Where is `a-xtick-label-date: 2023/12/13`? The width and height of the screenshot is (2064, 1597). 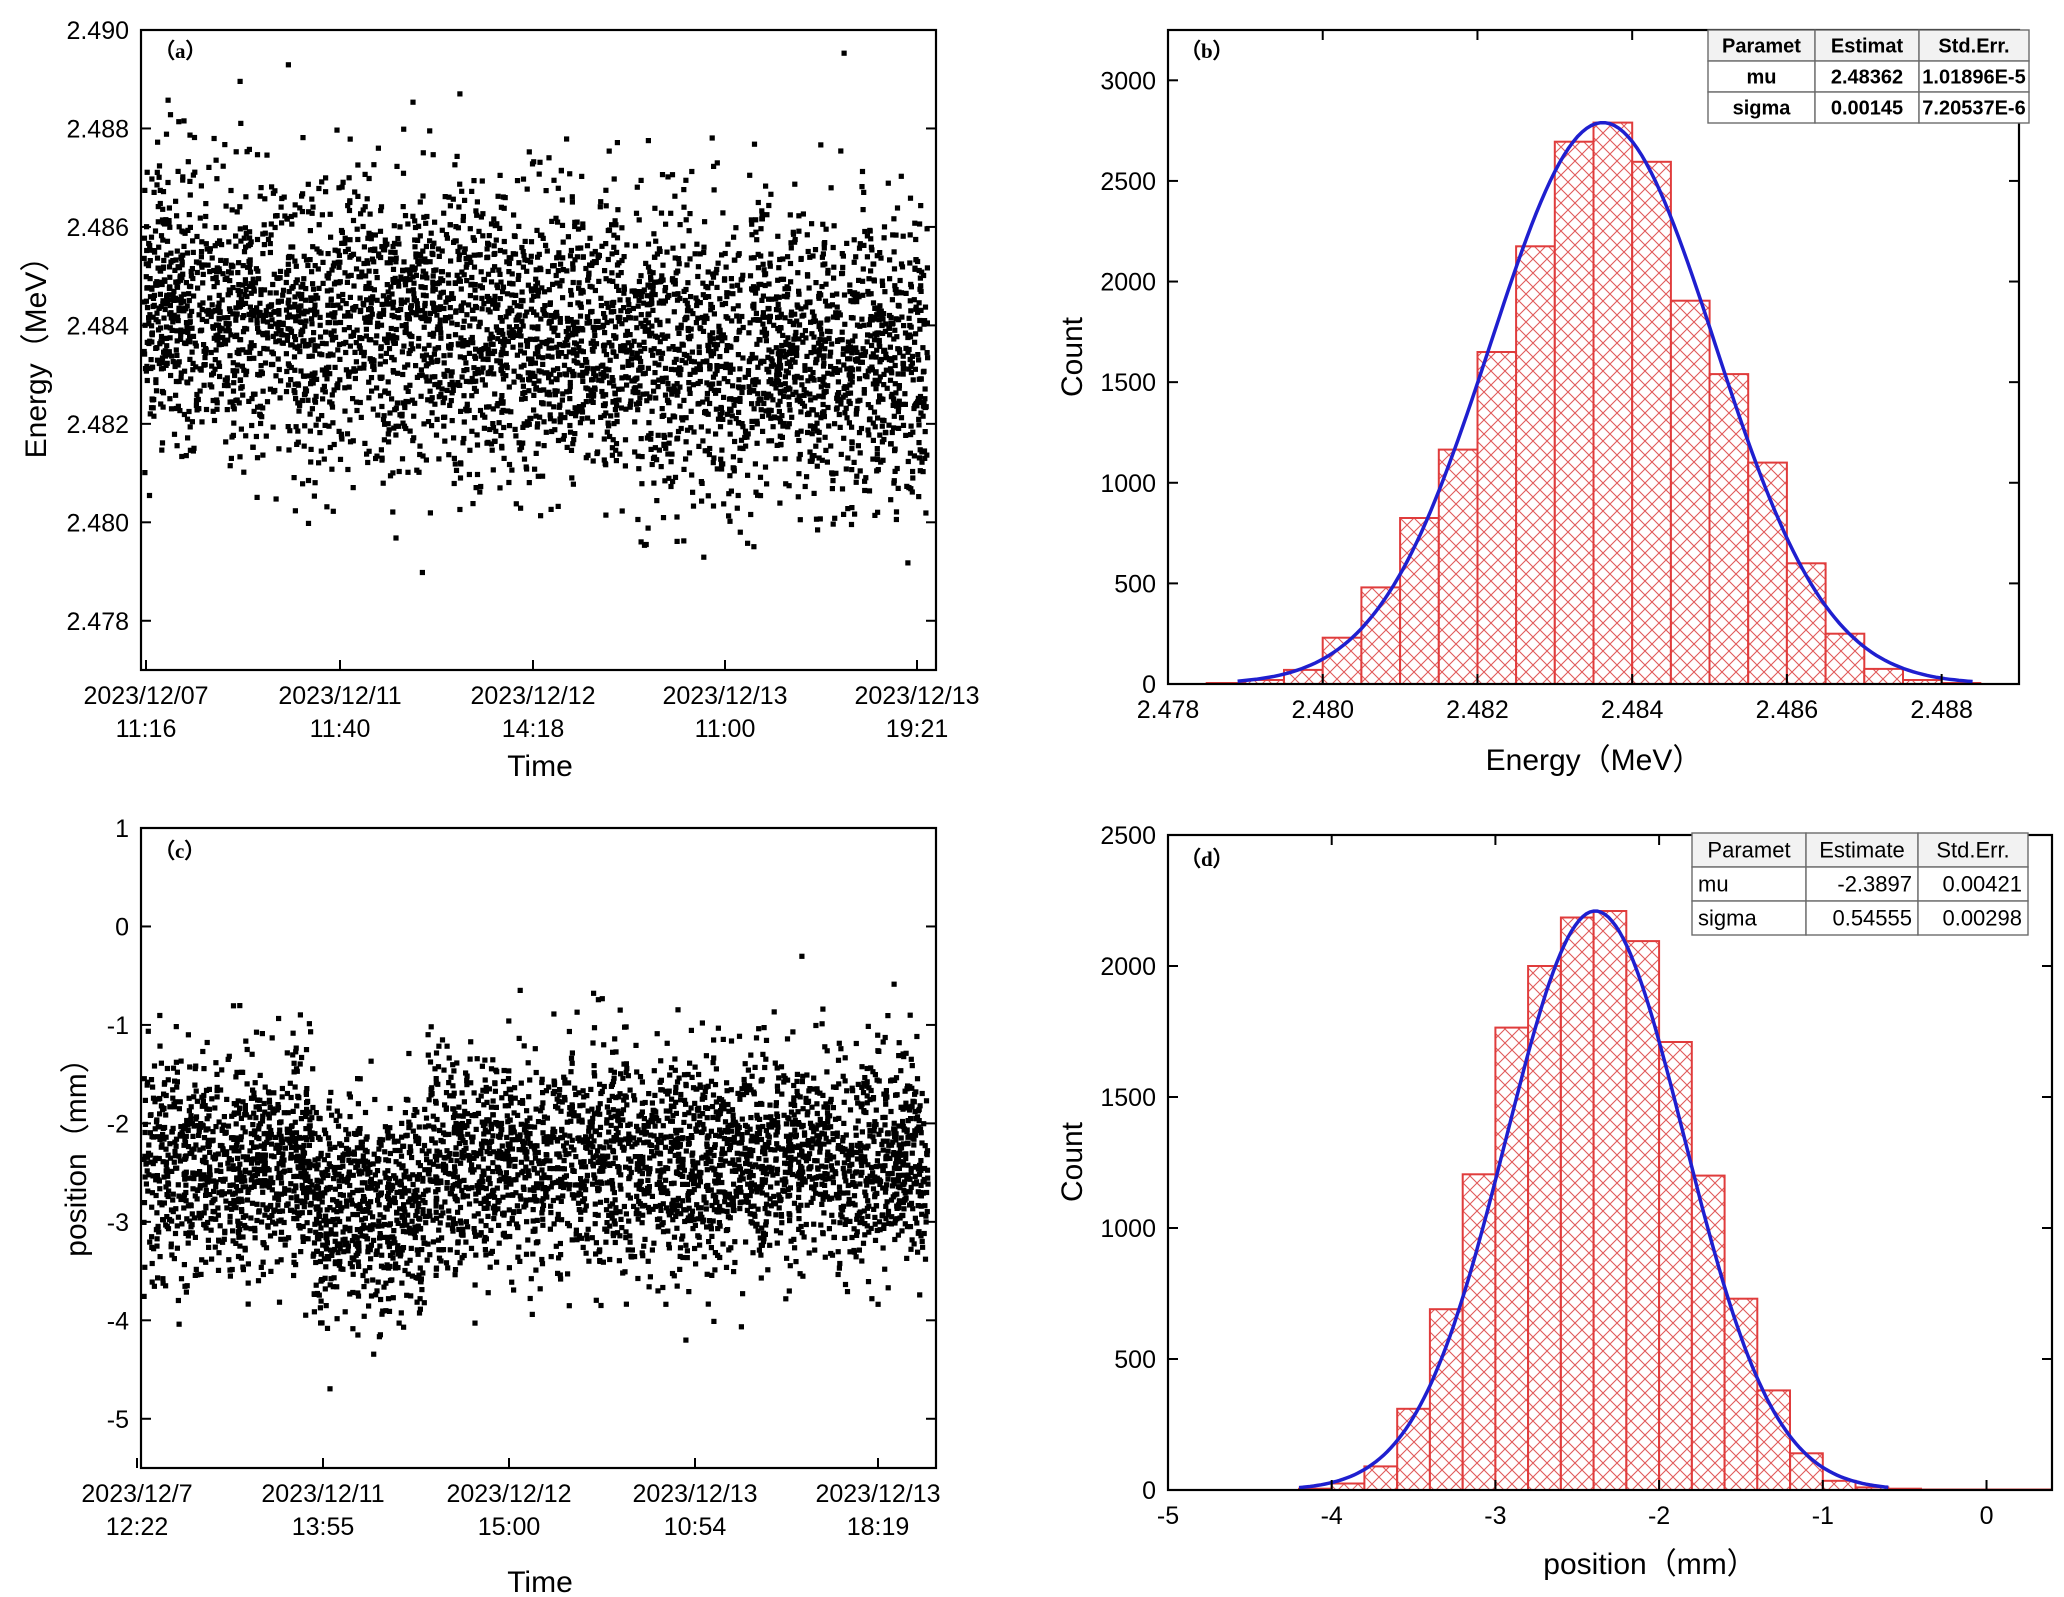
a-xtick-label-date: 2023/12/13 is located at coordinates (916, 696).